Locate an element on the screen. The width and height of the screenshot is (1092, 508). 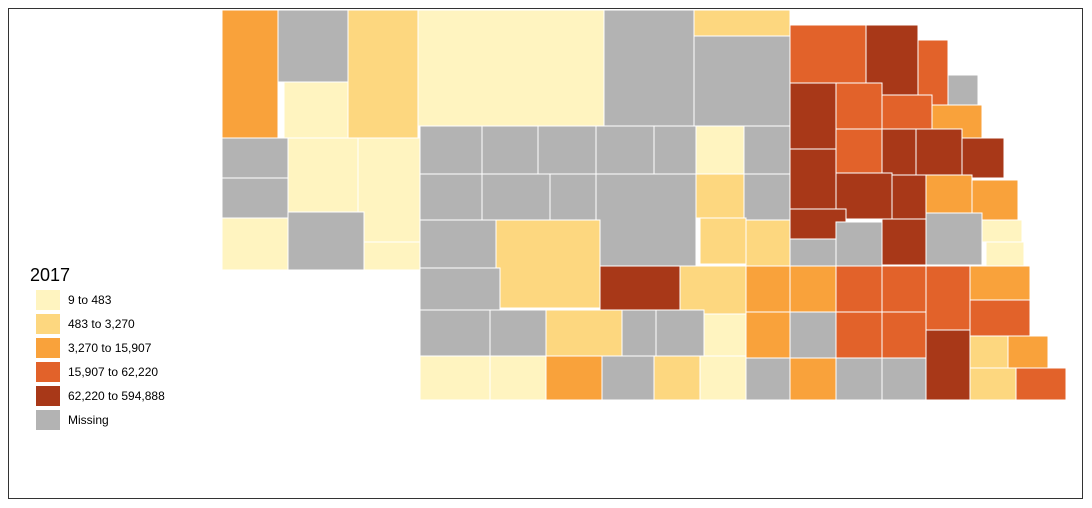
legend-label: Missing is located at coordinates (88, 420).